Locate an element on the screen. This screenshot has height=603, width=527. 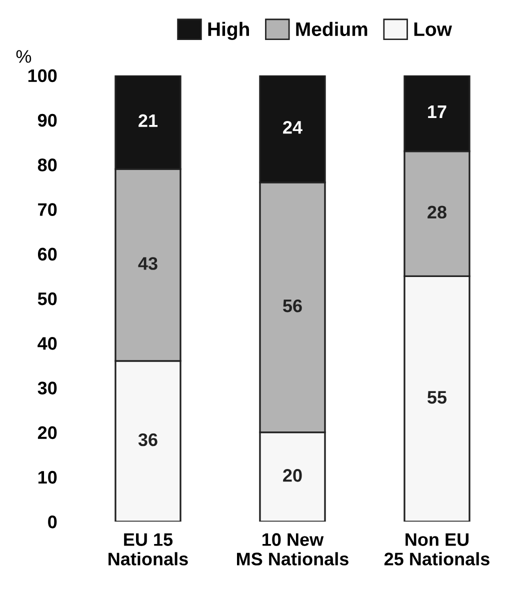
y-tick-label: 40 is located at coordinates (47, 343).